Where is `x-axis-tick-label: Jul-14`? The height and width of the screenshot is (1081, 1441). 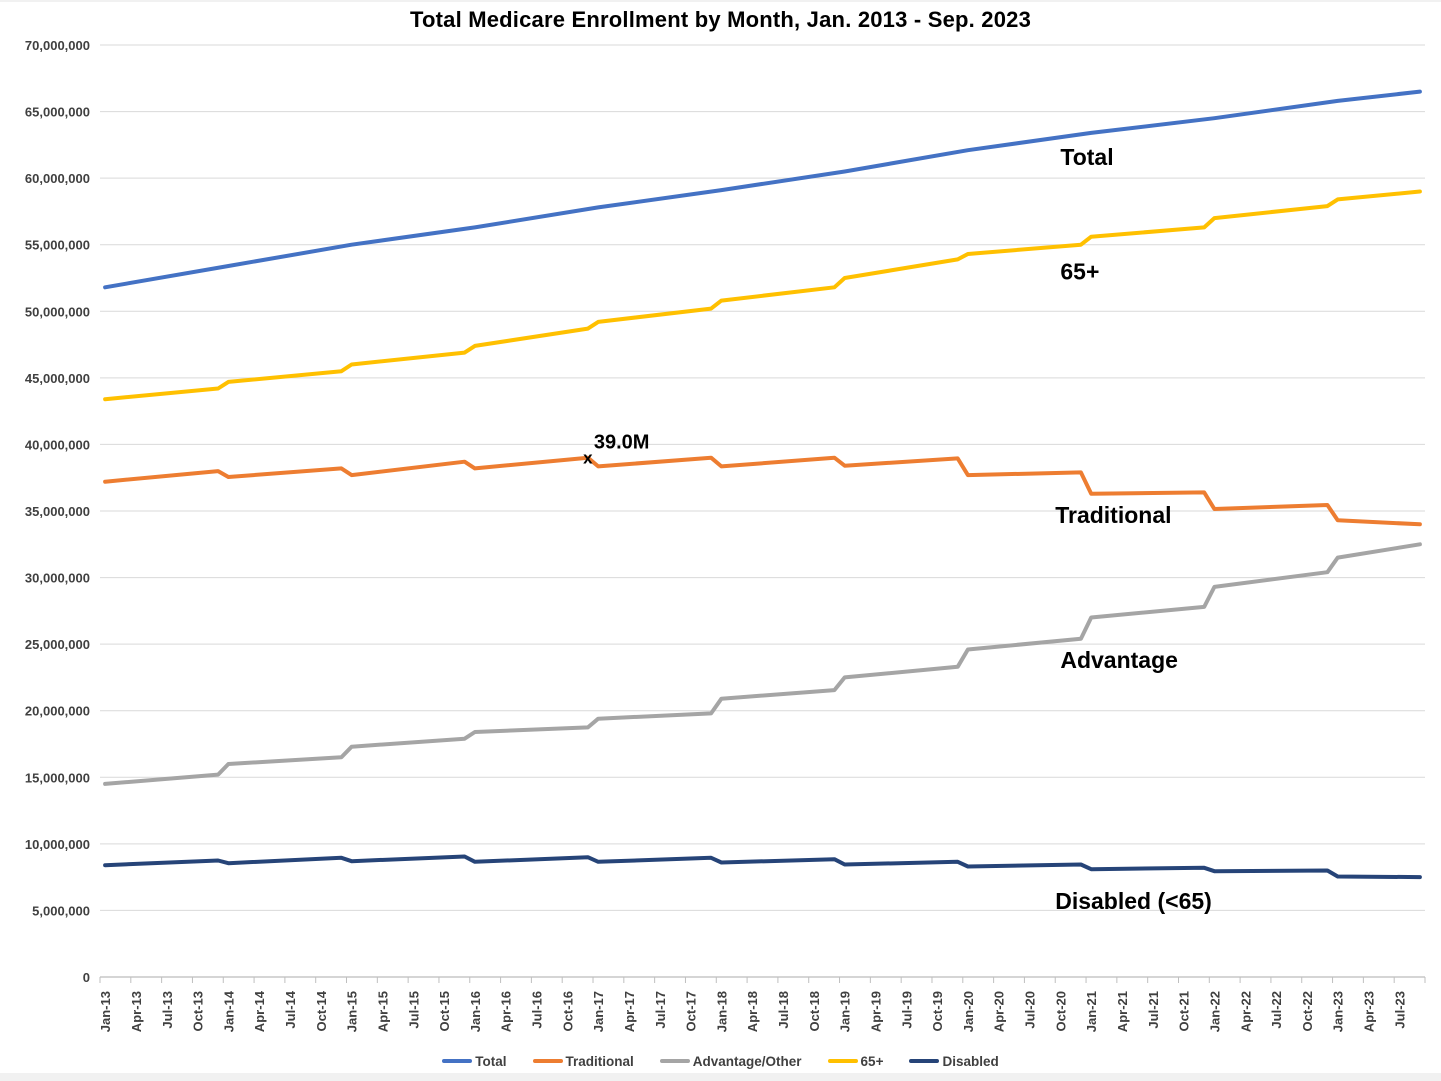 x-axis-tick-label: Jul-14 is located at coordinates (290, 1009).